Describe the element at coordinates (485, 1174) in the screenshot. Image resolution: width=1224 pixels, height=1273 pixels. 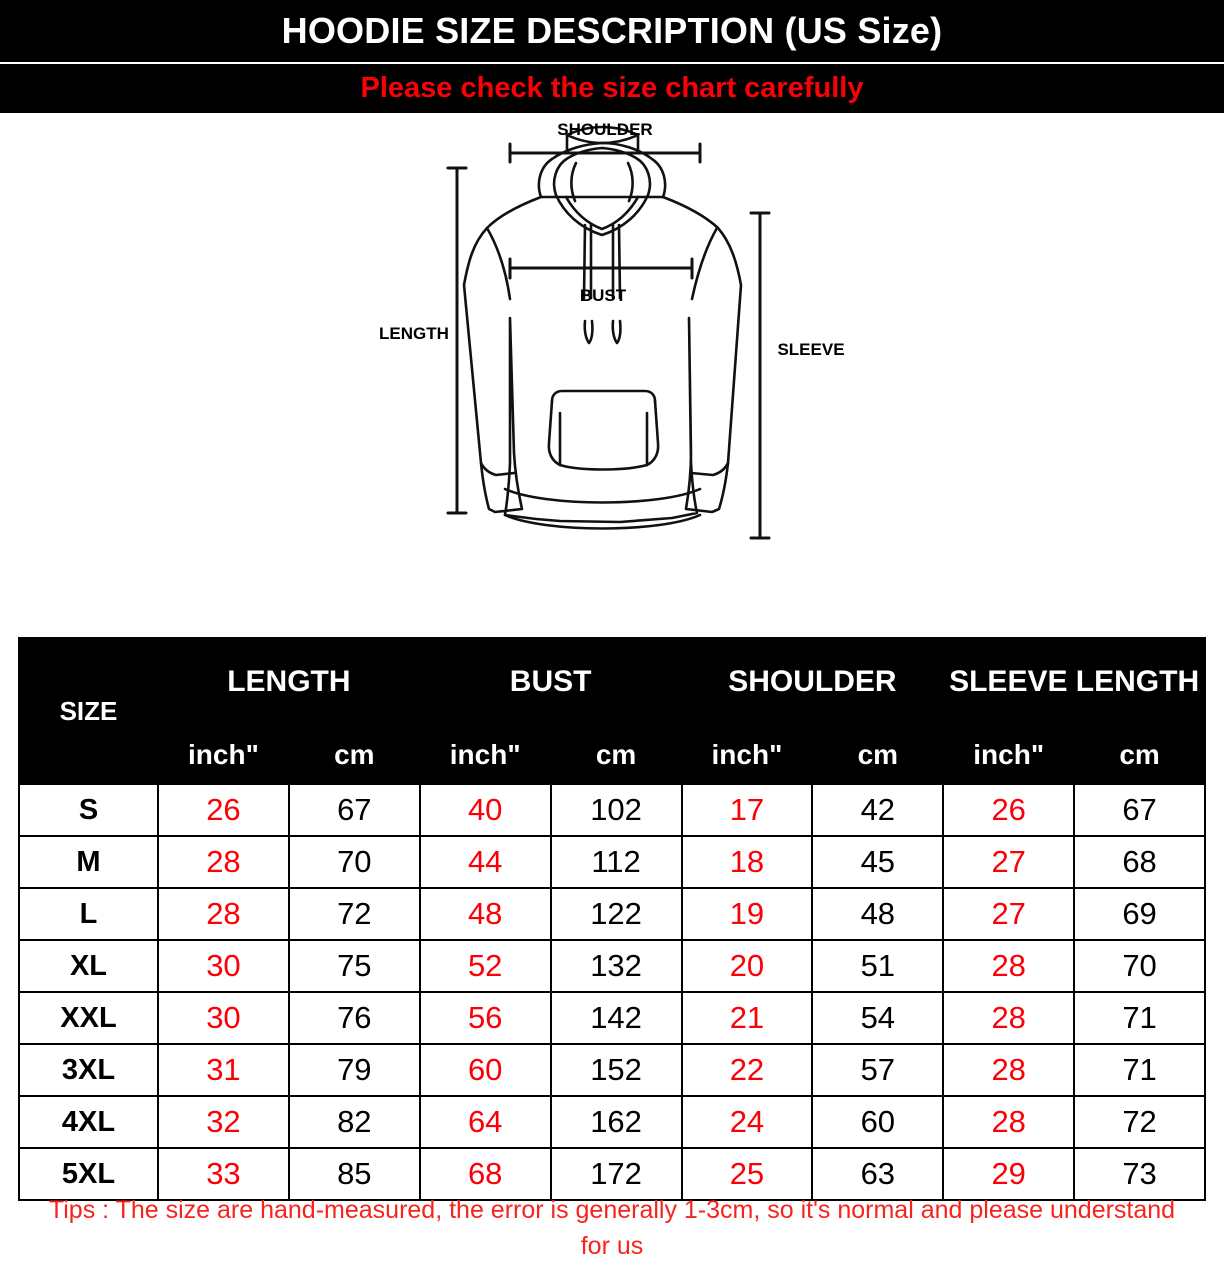
I see `cell-inch-value: 68` at that location.